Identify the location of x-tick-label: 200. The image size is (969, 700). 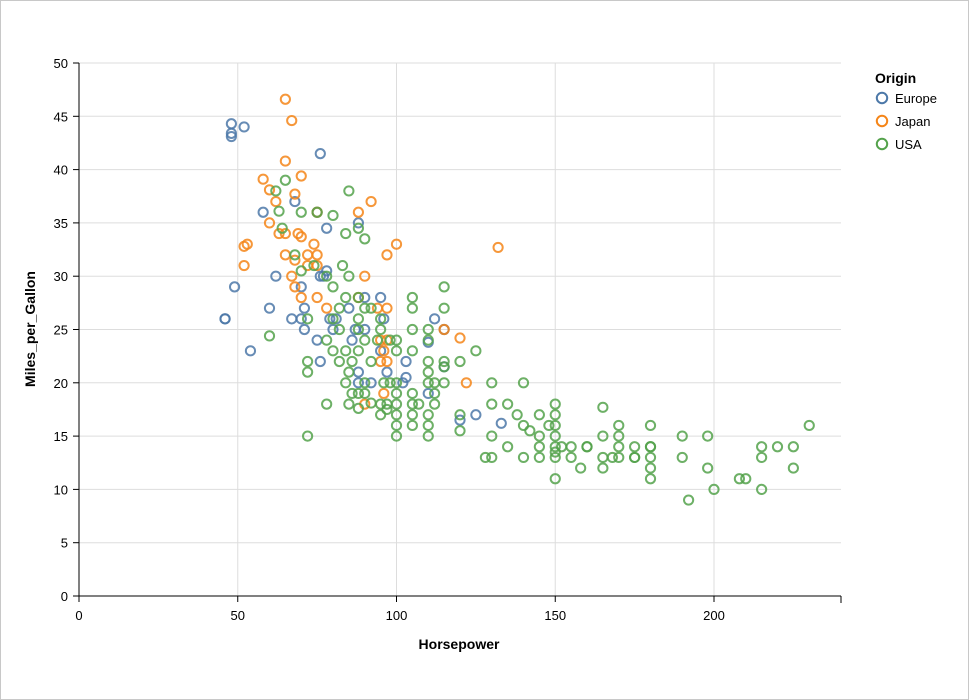
(714, 615).